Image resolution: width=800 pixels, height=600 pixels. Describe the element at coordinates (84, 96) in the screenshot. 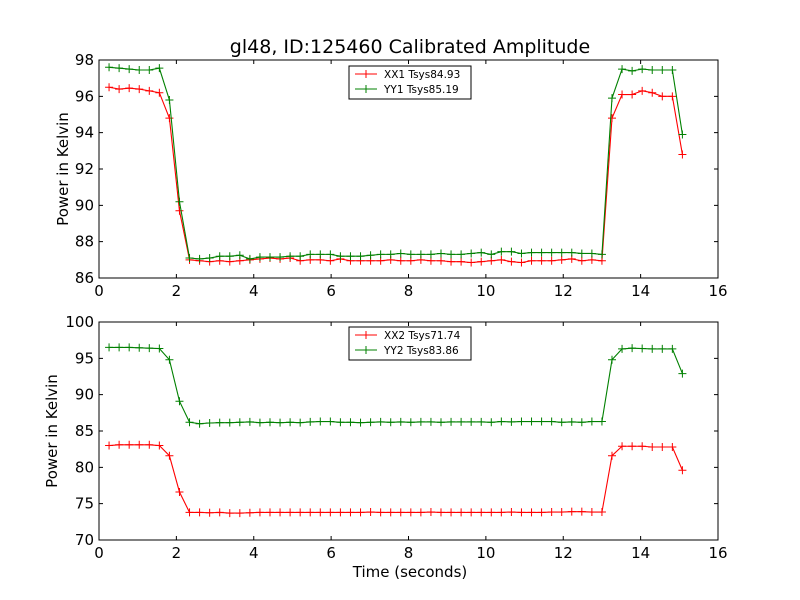

I see `y-tick-label: 96` at that location.